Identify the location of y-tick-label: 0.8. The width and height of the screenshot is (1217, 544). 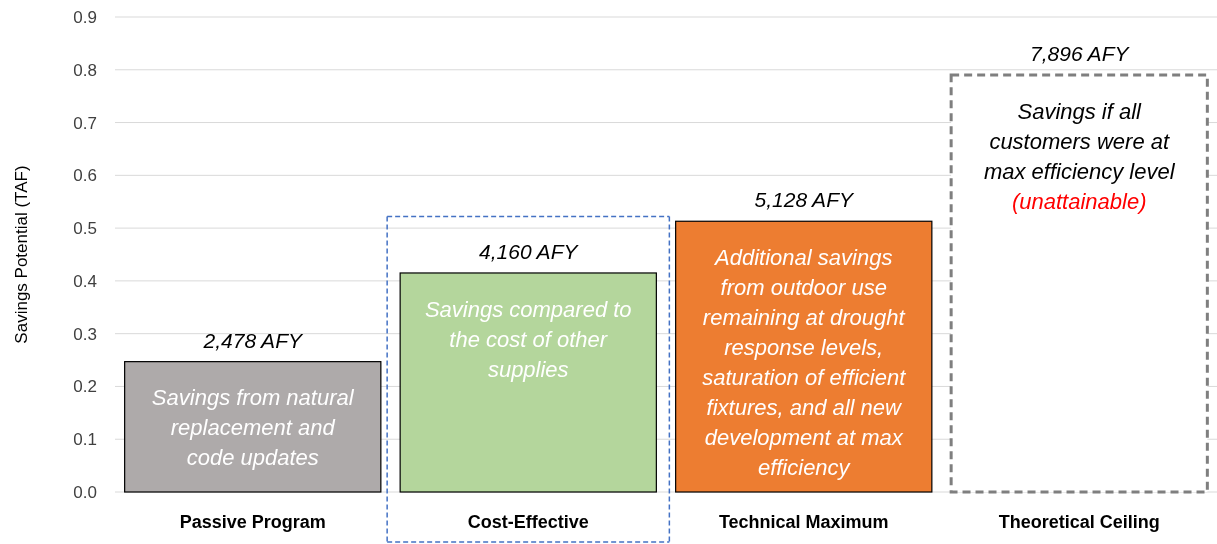
(85, 70).